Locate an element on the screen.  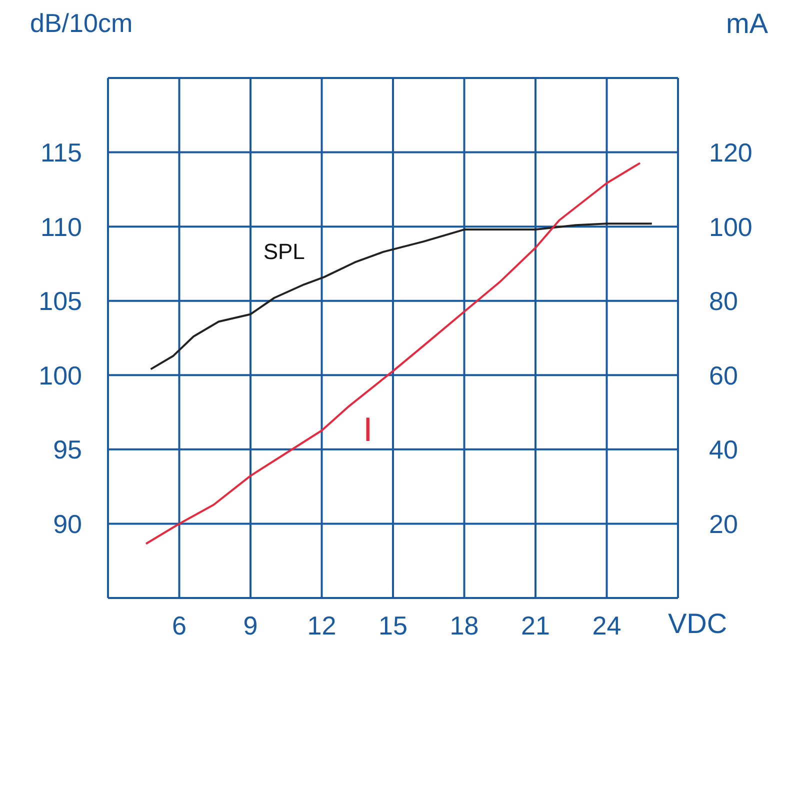
y-axis-title: dB/10cm is located at coordinates (81, 23).